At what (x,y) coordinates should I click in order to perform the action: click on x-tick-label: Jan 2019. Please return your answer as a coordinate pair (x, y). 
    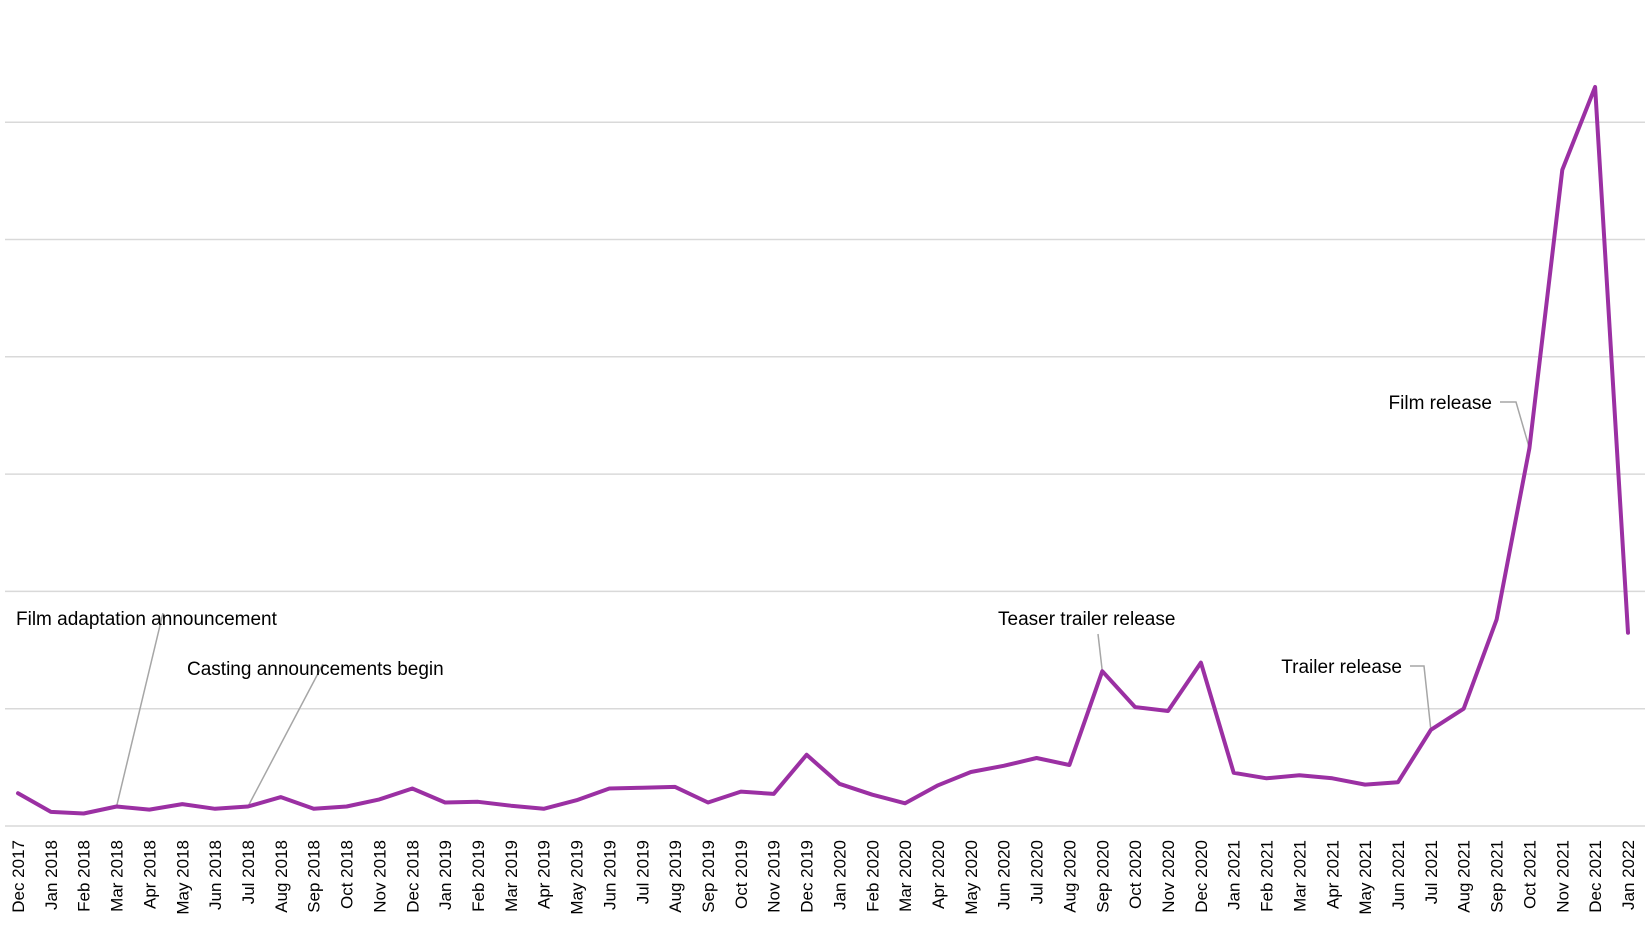
    Looking at the image, I should click on (445, 875).